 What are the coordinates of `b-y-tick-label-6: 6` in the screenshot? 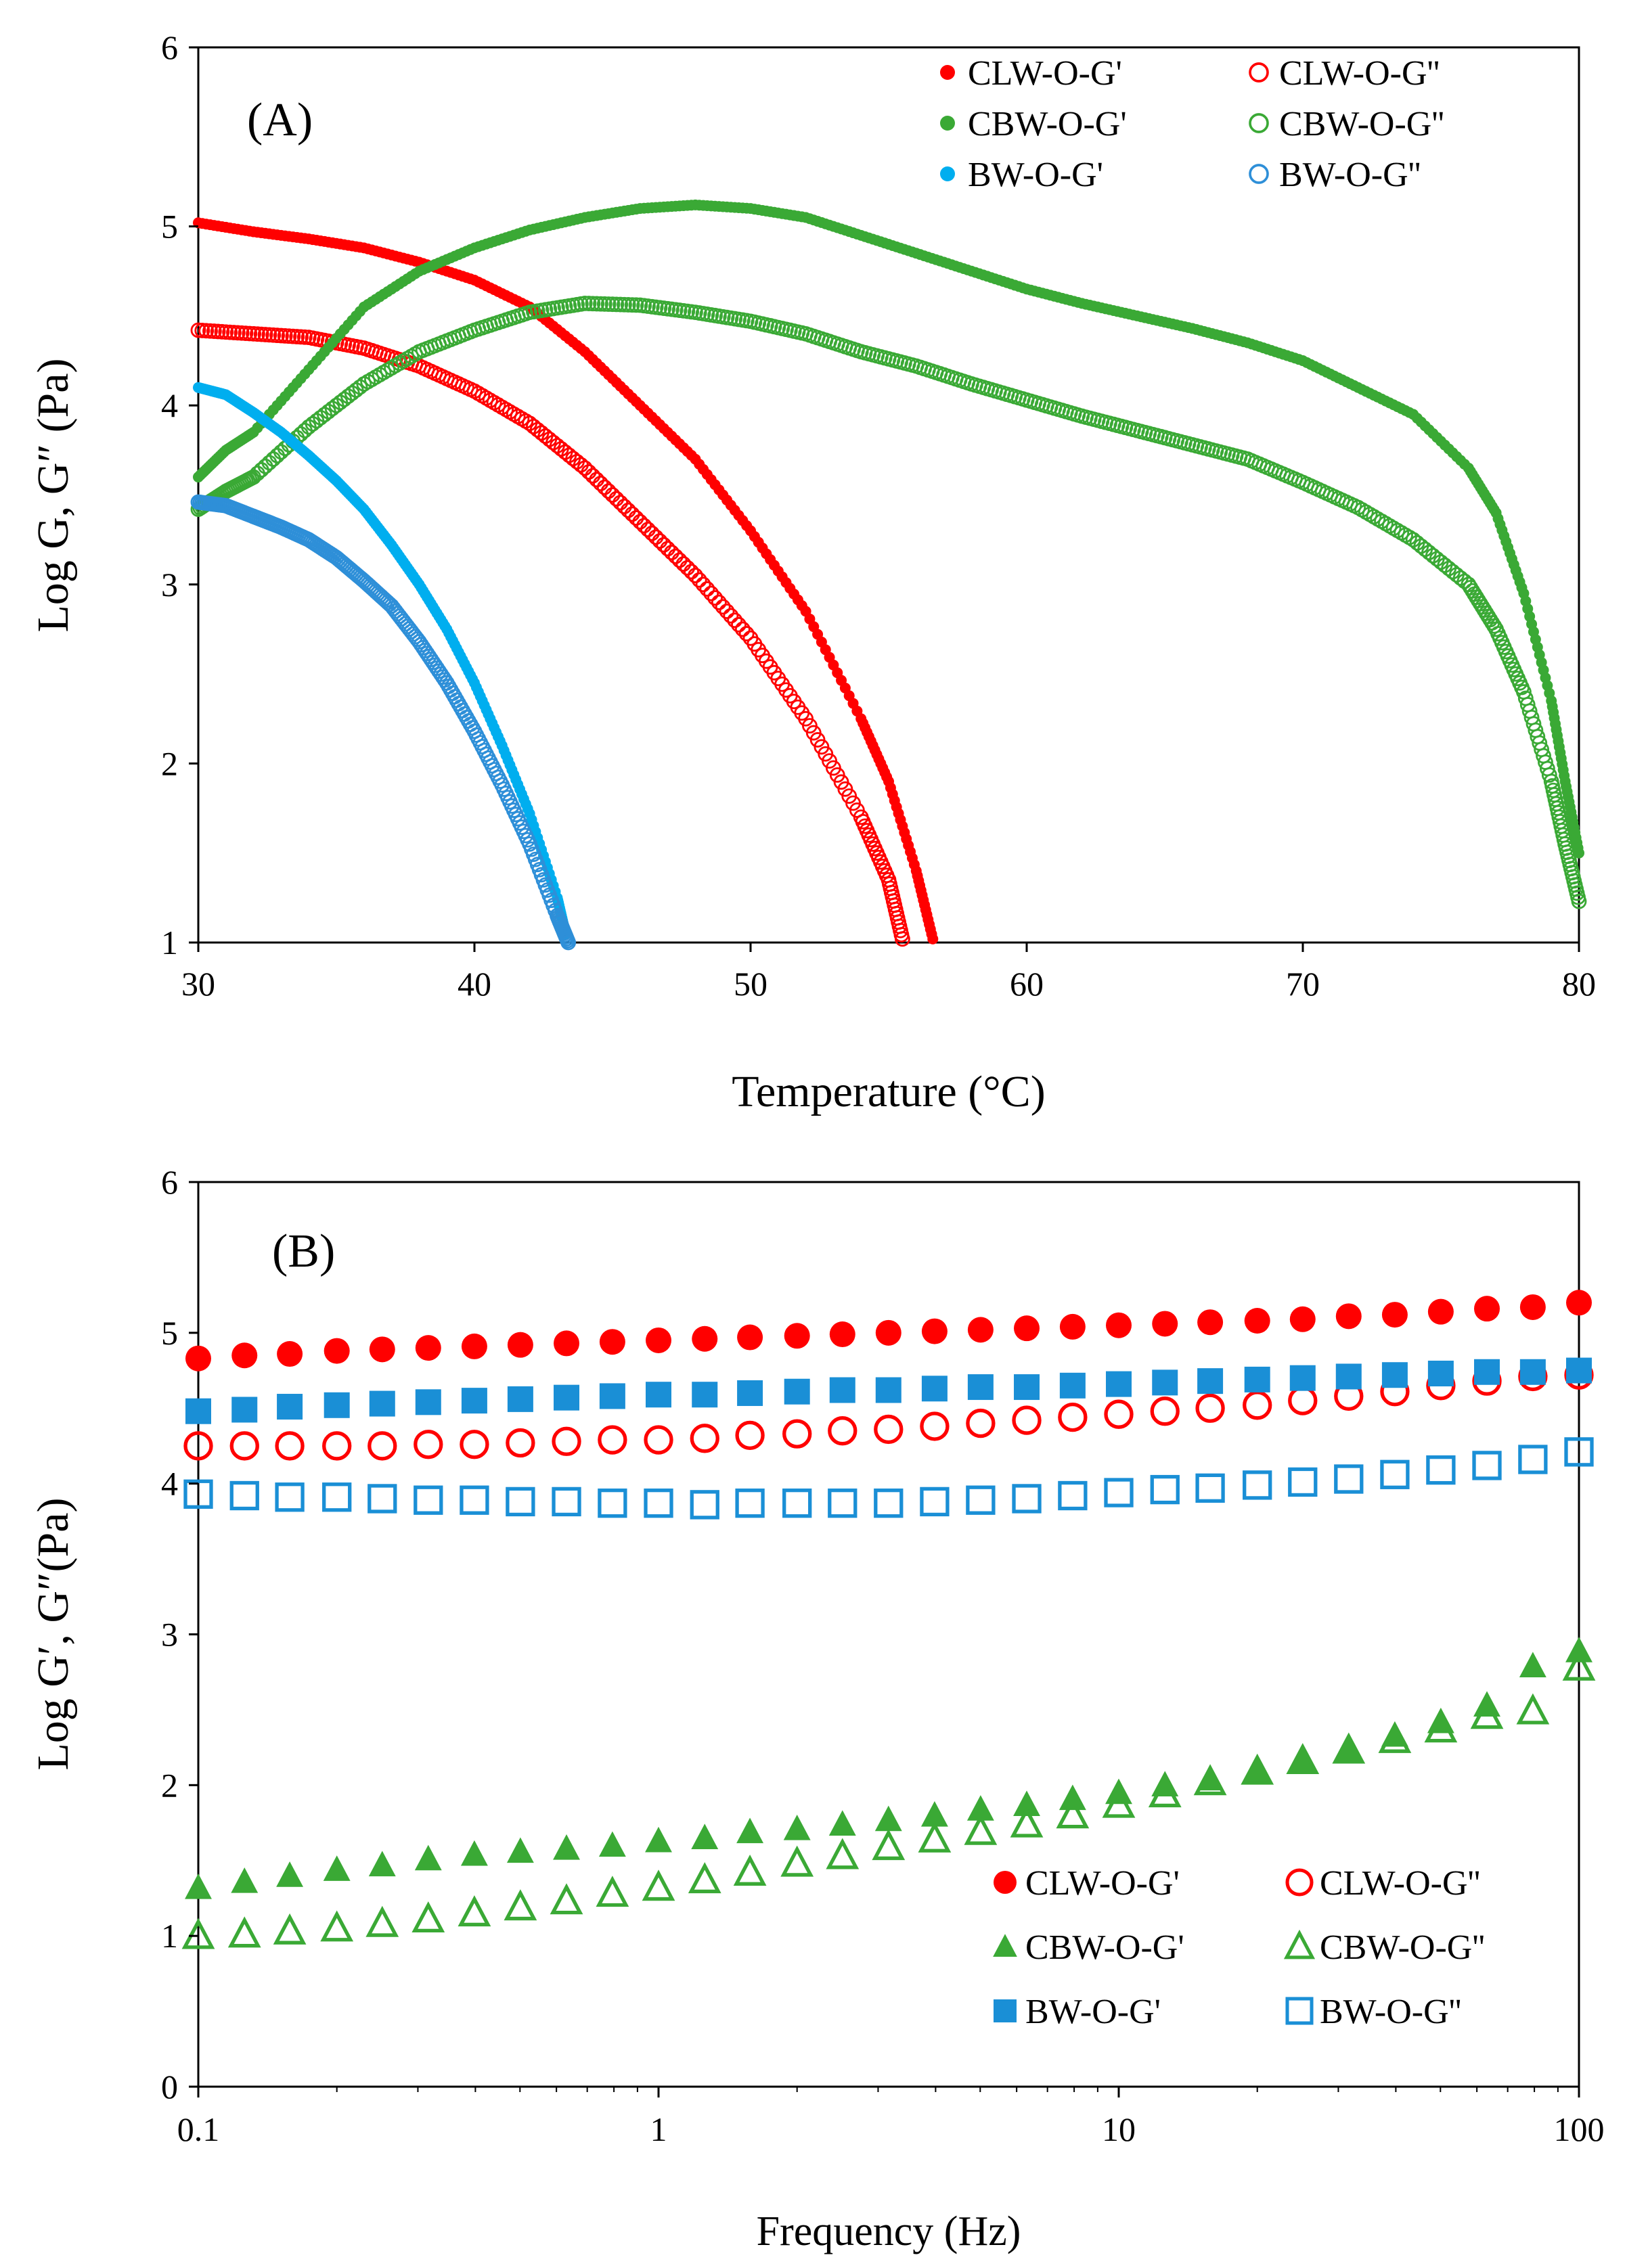 It's located at (169, 1182).